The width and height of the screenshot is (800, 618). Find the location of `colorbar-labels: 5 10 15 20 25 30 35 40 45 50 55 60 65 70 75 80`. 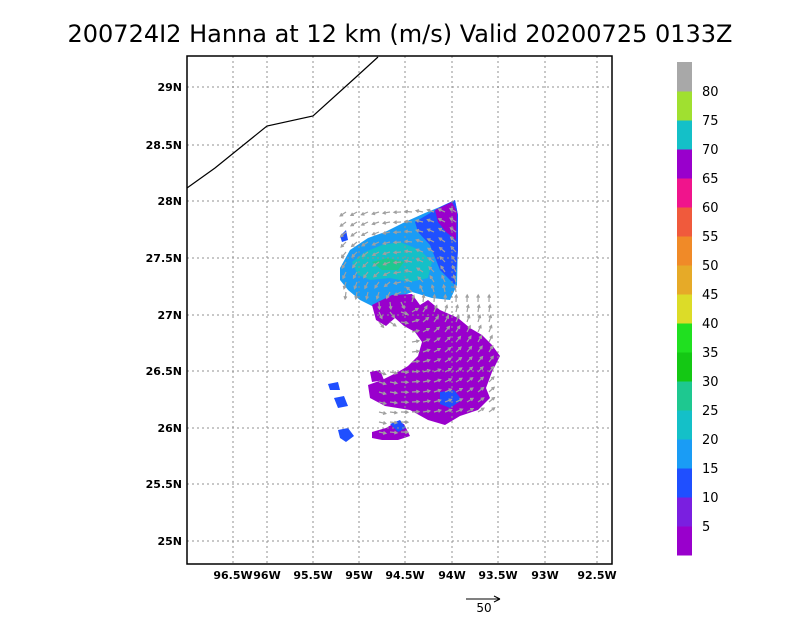

colorbar-labels: 5 10 15 20 25 30 35 40 45 50 55 60 65 70 75 80 is located at coordinates (710, 310).